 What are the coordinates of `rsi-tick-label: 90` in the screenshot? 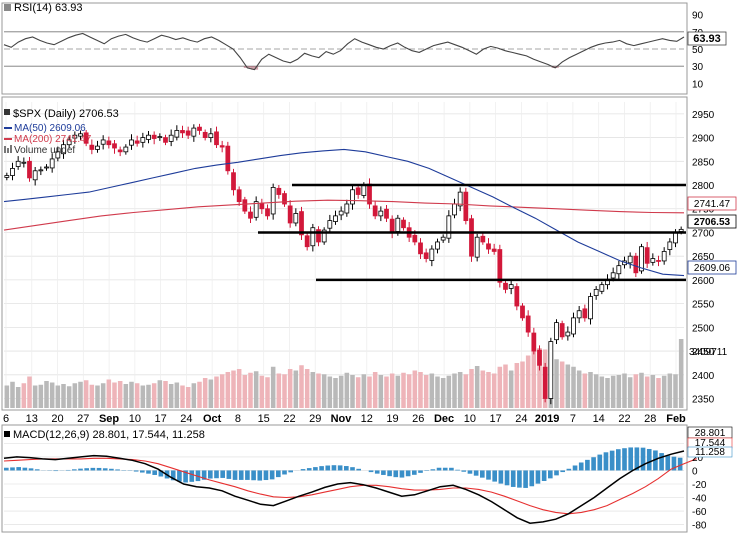 It's located at (698, 16).